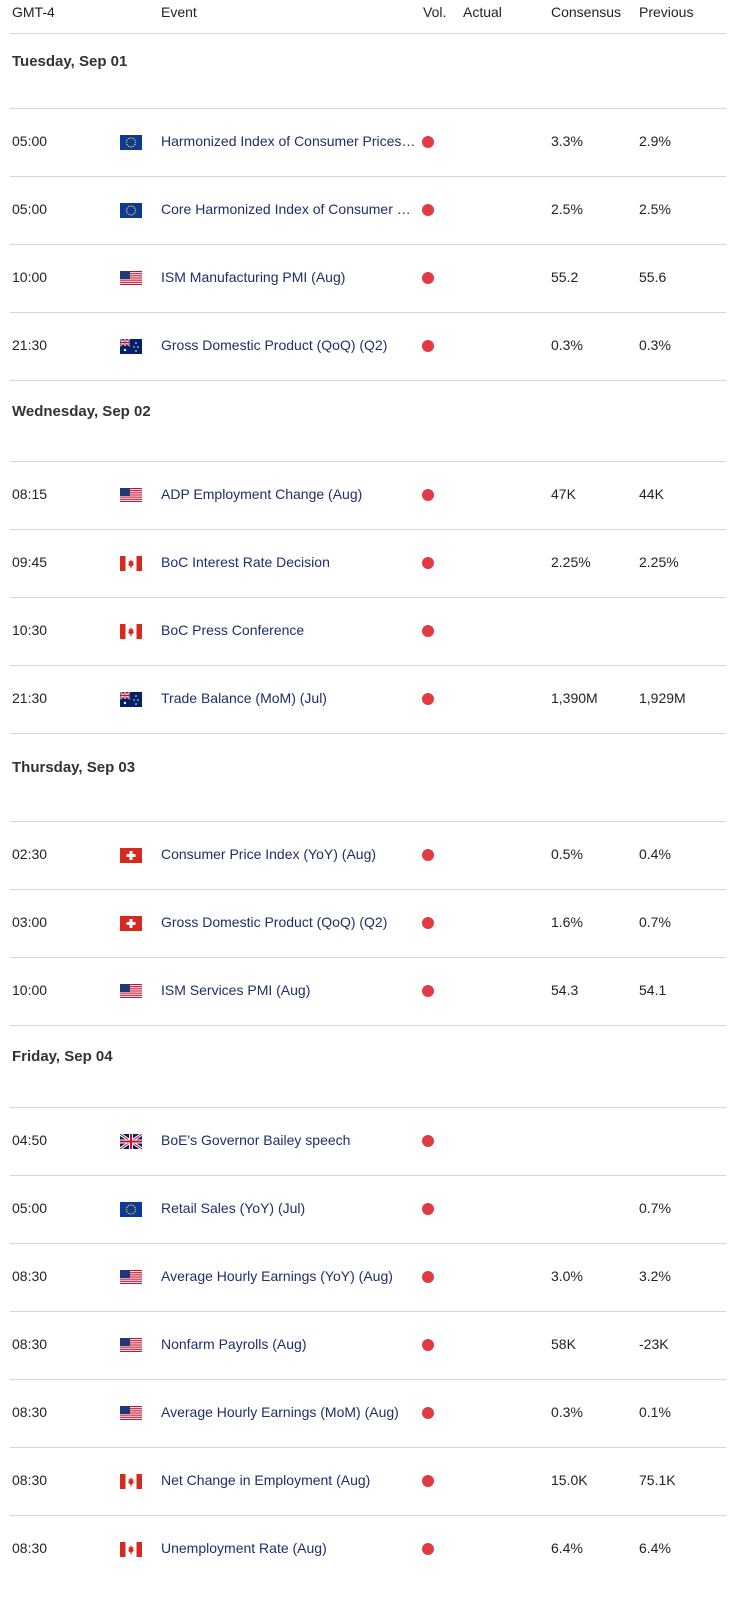  What do you see at coordinates (567, 922) in the screenshot?
I see `consensus-value: 1.6%` at bounding box center [567, 922].